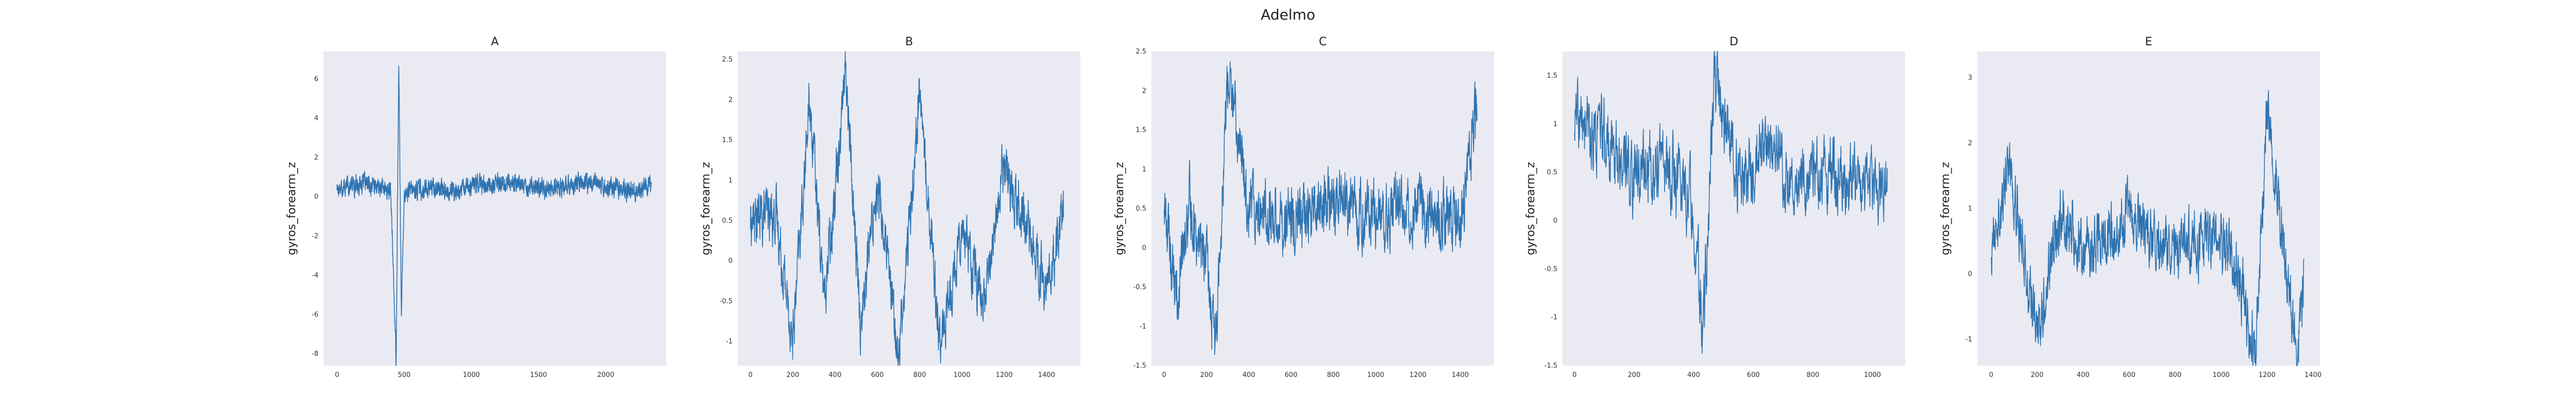  I want to click on subplot-title: B, so click(909, 42).